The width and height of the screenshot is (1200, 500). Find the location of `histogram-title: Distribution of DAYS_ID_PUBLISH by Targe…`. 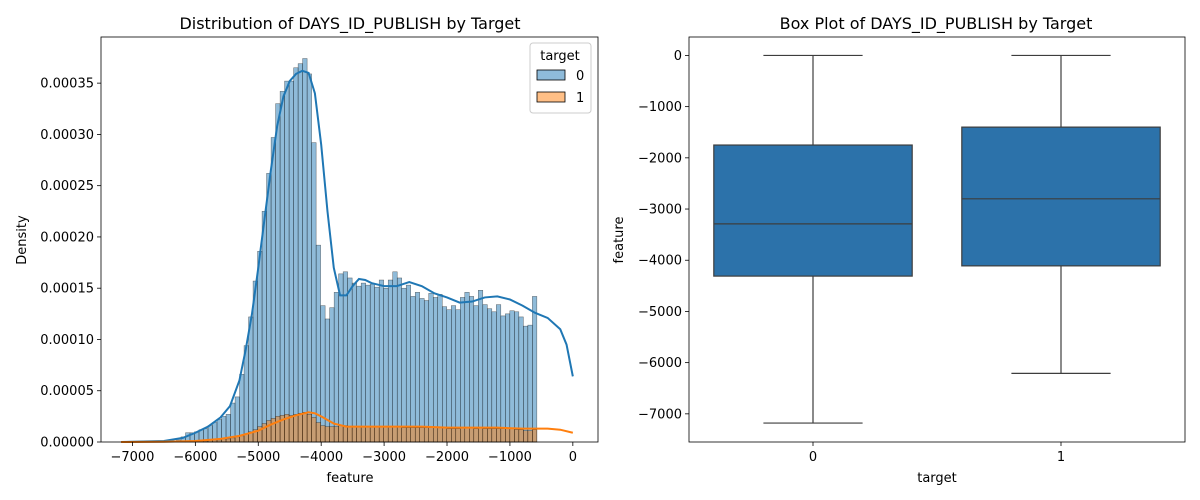

histogram-title: Distribution of DAYS_ID_PUBLISH by Targe… is located at coordinates (349, 24).